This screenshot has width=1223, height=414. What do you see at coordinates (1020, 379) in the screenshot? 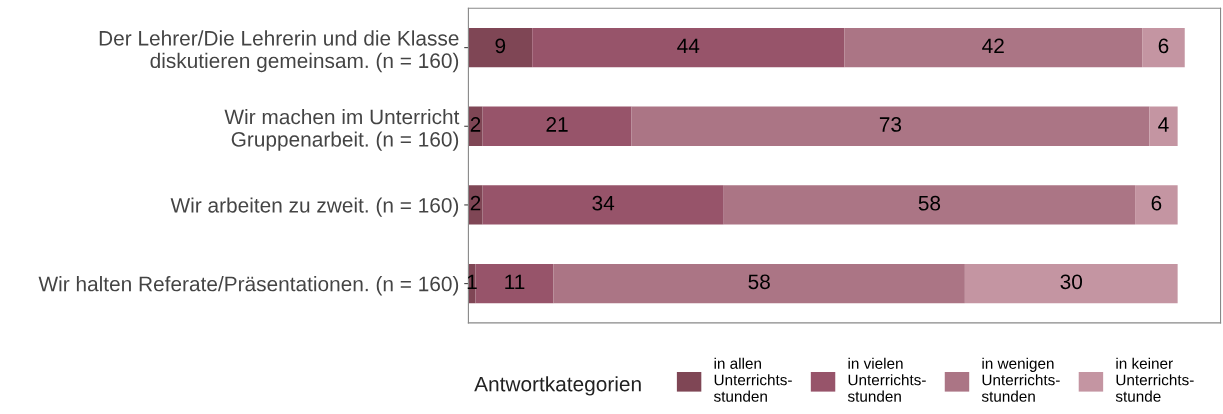
I see `legend-label: in wenigen Unterrichts- stunden` at bounding box center [1020, 379].